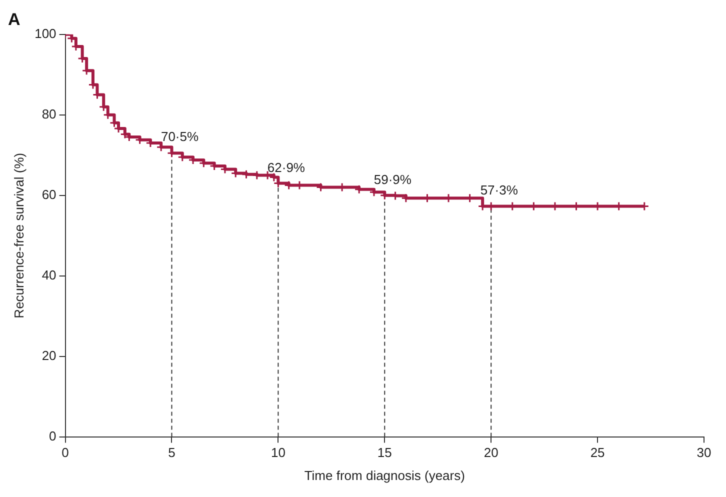 Image resolution: width=726 pixels, height=497 pixels. What do you see at coordinates (179, 136) in the screenshot?
I see `annotation: 70·5%` at bounding box center [179, 136].